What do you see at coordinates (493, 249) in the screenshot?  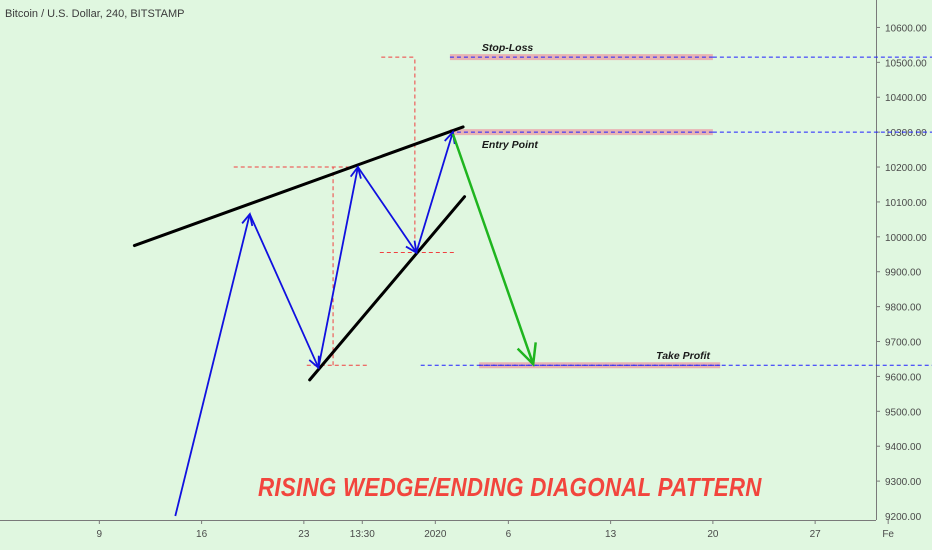 I see `target-arrow-line` at bounding box center [493, 249].